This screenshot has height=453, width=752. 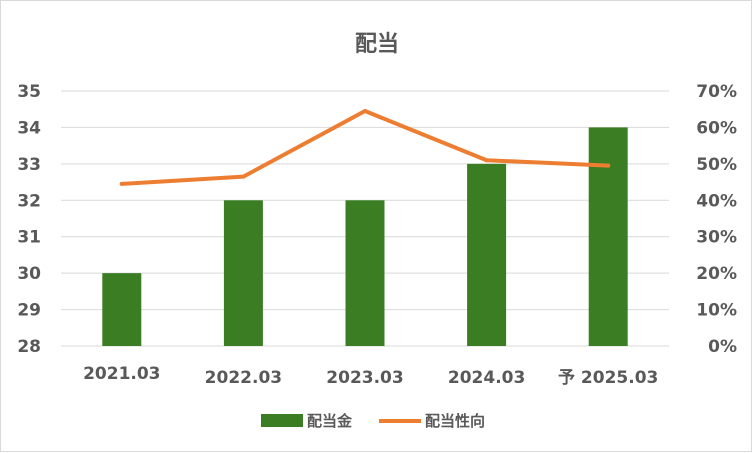 What do you see at coordinates (373, 421) in the screenshot?
I see `legend: 配当金 配当性向` at bounding box center [373, 421].